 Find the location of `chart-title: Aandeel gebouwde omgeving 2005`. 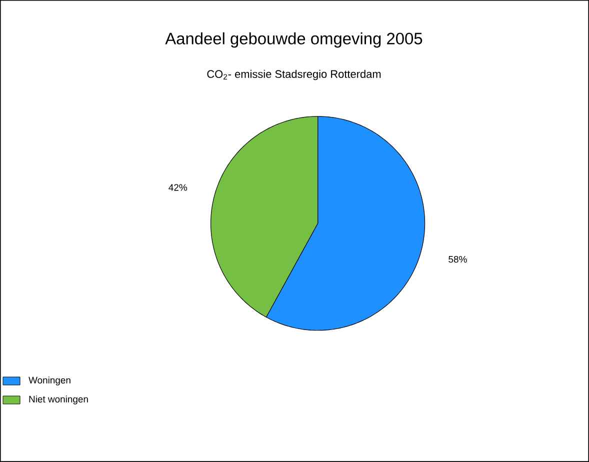

chart-title: Aandeel gebouwde omgeving 2005 is located at coordinates (293, 40).